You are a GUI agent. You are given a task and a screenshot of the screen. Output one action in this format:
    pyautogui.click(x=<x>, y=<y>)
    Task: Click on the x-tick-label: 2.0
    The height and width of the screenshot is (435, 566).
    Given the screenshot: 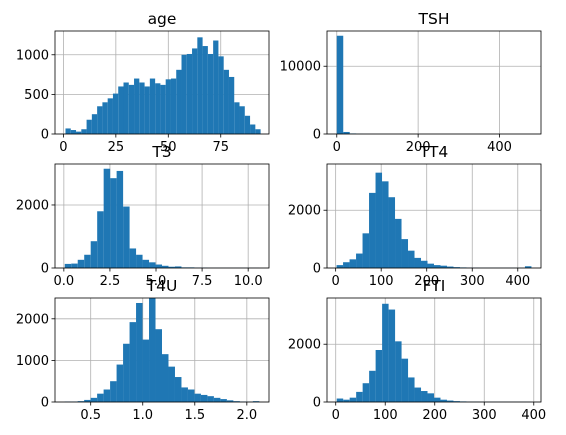 What is the action you would take?
    pyautogui.click(x=246, y=415)
    